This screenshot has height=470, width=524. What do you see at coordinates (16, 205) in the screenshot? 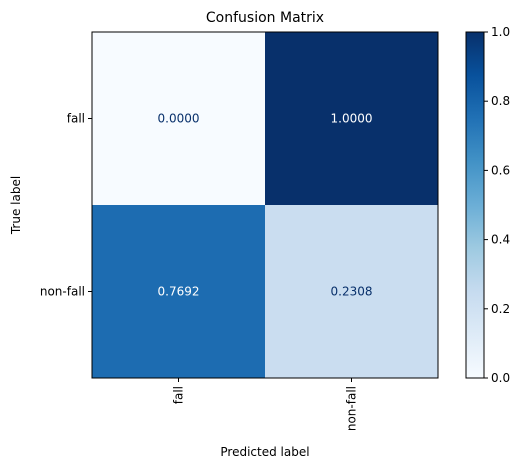
I see `y-axis-label: True label` at bounding box center [16, 205].